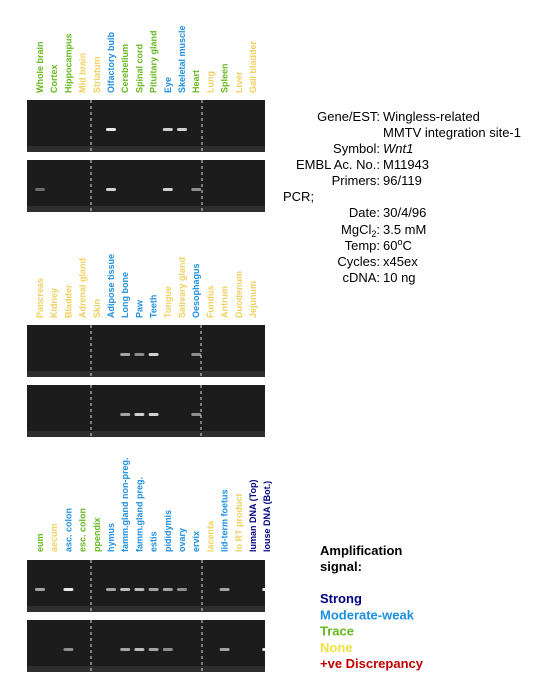 The width and height of the screenshot is (553, 681). I want to click on lane-label: Bladder, so click(68, 301).